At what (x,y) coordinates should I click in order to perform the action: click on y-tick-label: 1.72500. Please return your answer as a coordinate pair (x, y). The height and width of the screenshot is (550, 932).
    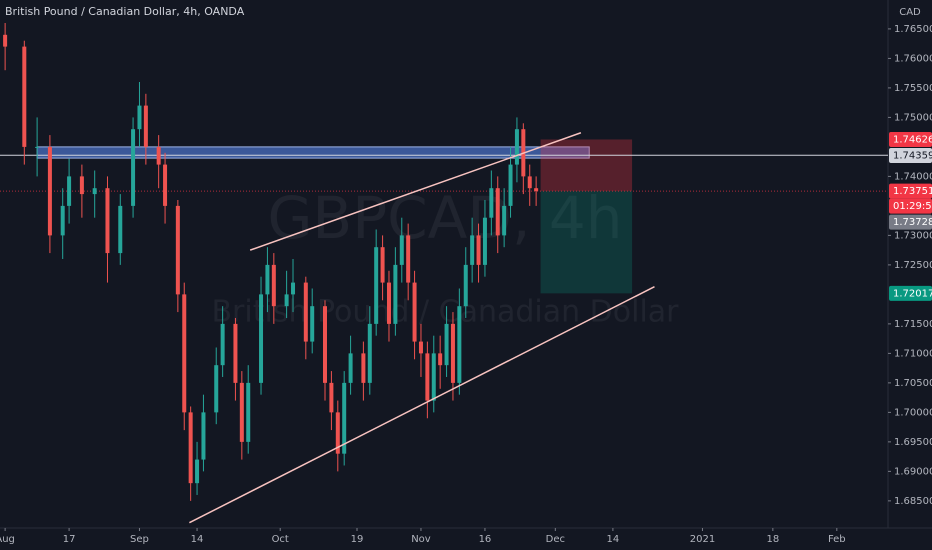
    Looking at the image, I should click on (913, 265).